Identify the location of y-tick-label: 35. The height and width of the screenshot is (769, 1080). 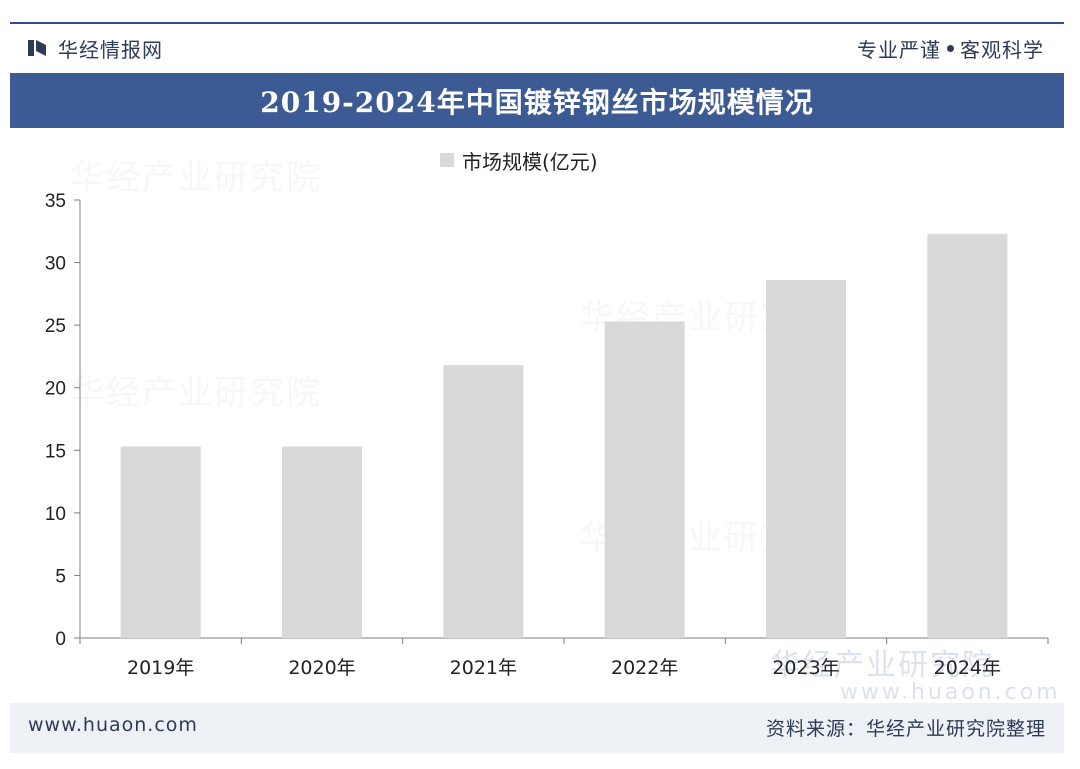
(55, 201).